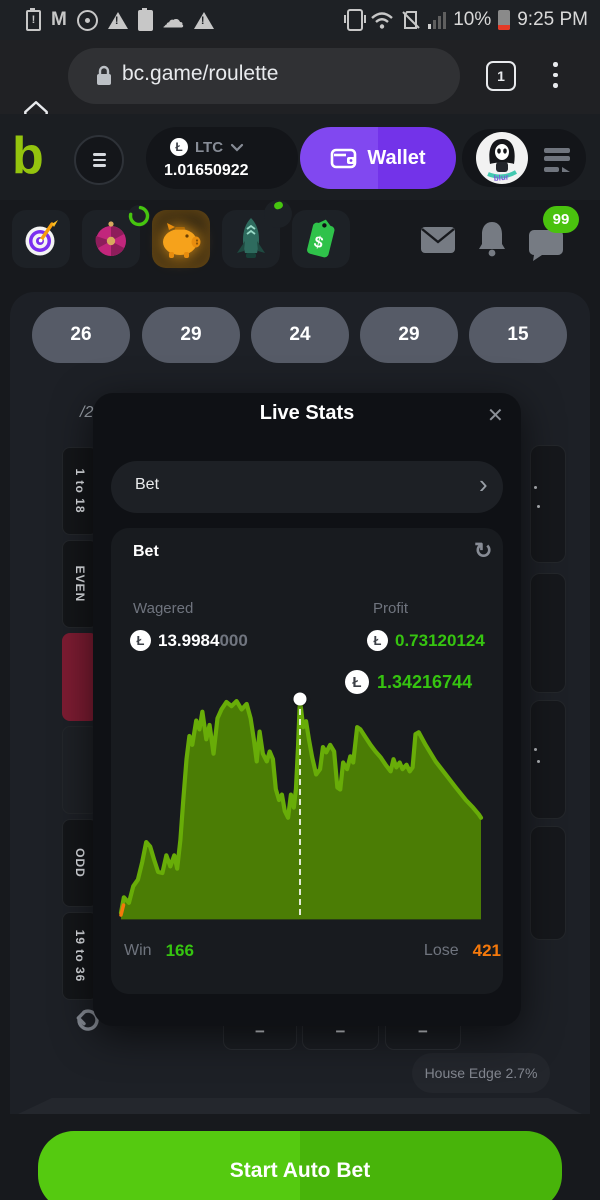 The height and width of the screenshot is (1200, 600). What do you see at coordinates (396, 157) in the screenshot?
I see `wallet-label: Wallet` at bounding box center [396, 157].